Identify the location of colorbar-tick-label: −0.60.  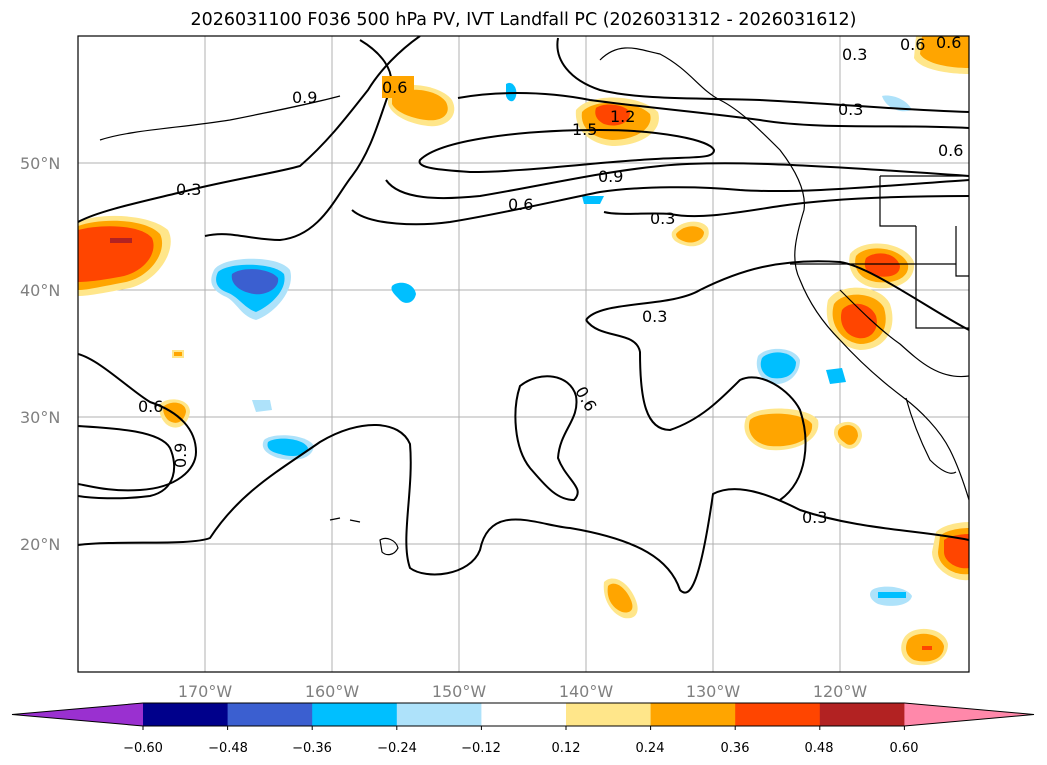
(143, 748).